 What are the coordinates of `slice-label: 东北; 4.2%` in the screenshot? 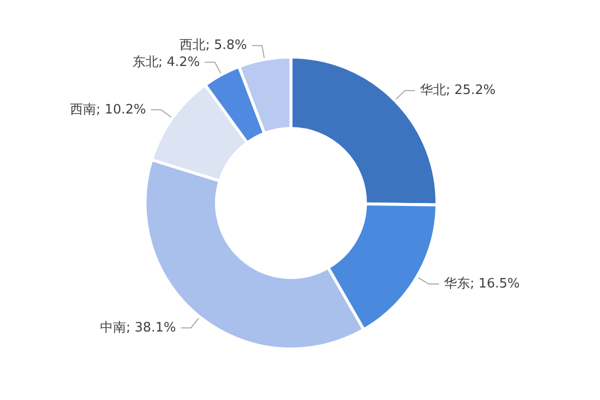 It's located at (166, 62).